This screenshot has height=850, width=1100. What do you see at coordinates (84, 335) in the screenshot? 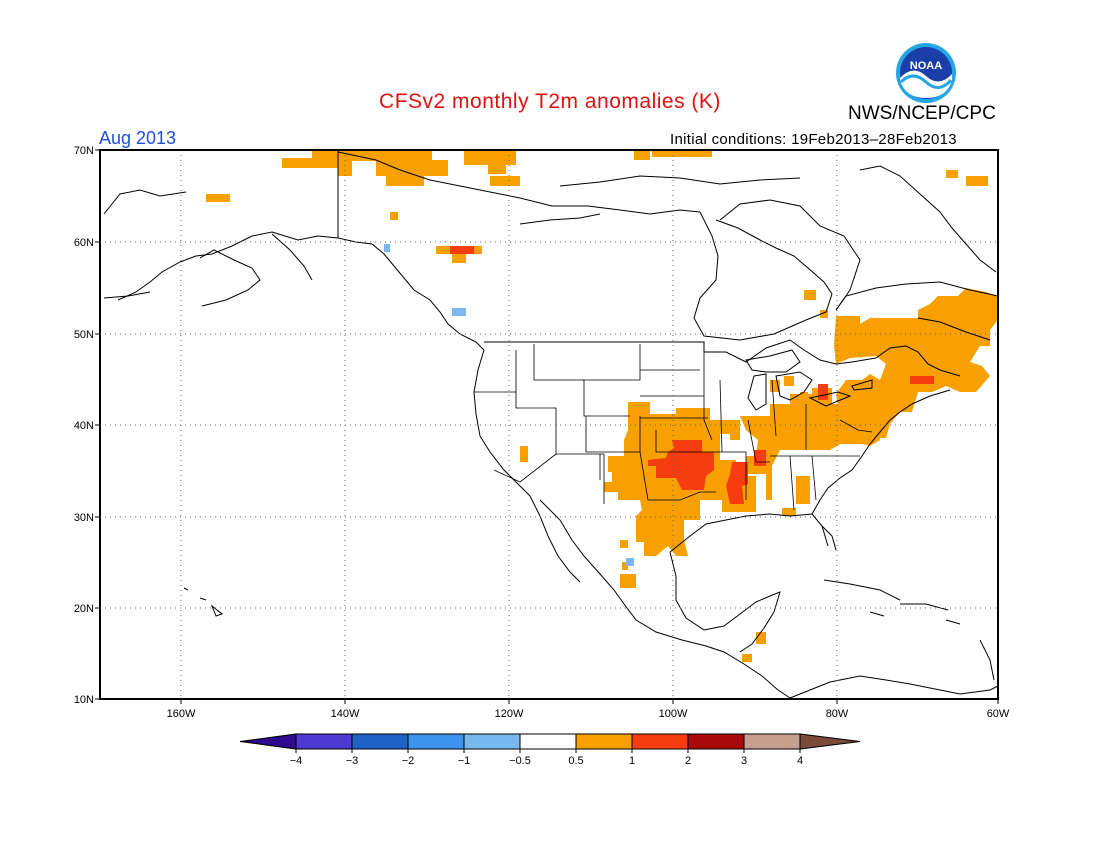
I see `lat-label: 50N` at bounding box center [84, 335].